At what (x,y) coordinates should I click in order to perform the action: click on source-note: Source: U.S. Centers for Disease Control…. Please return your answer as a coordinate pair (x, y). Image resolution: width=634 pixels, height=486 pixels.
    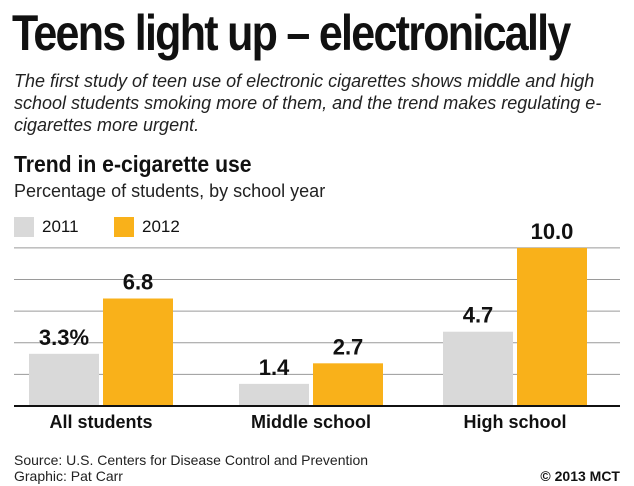
    Looking at the image, I should click on (191, 460).